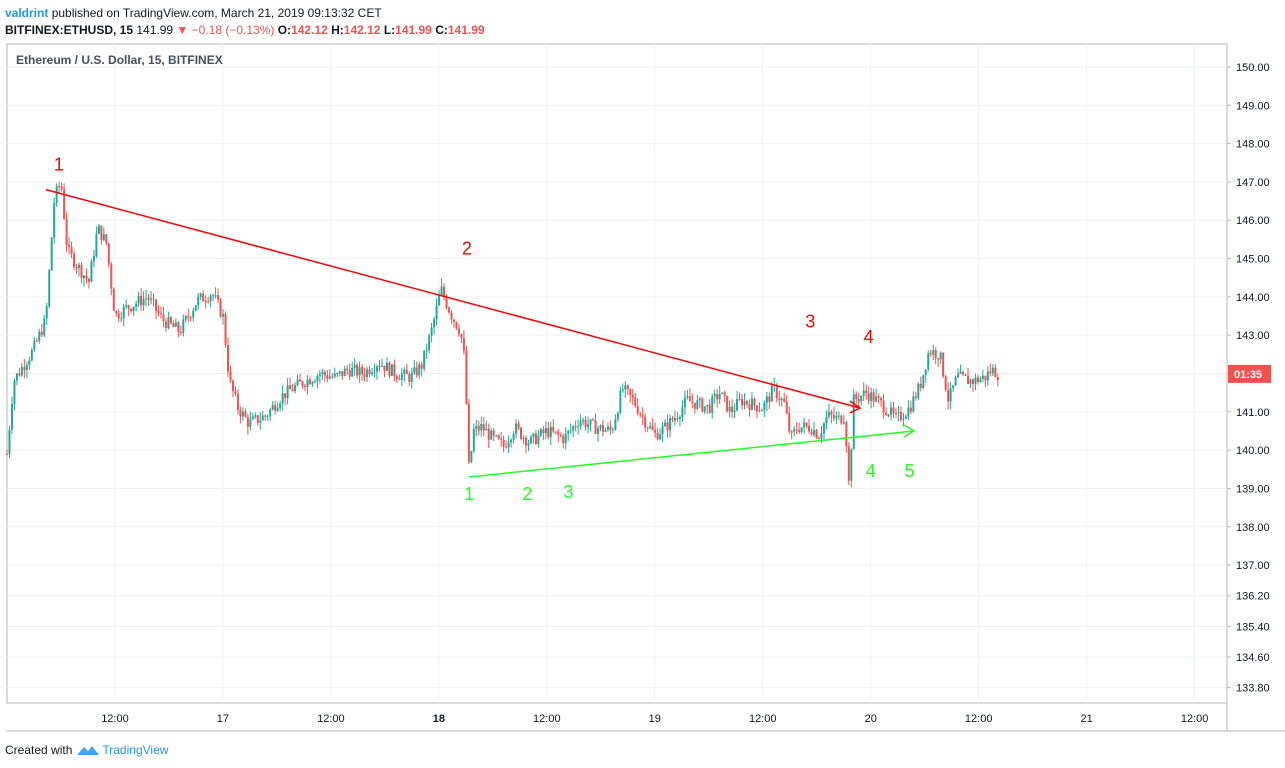 The height and width of the screenshot is (768, 1285). What do you see at coordinates (871, 719) in the screenshot?
I see `x-tick-label: 20` at bounding box center [871, 719].